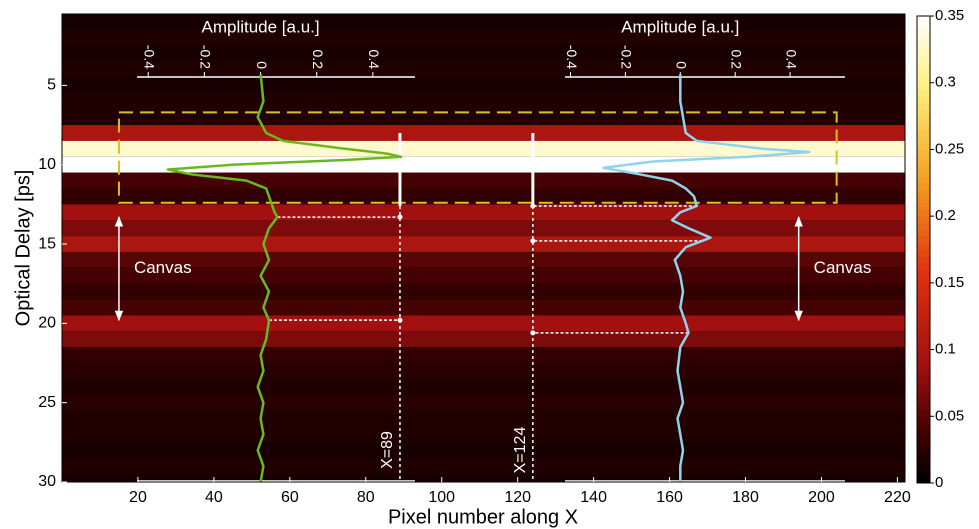  I want to click on colorbar-tick-label: 0, so click(939, 482).